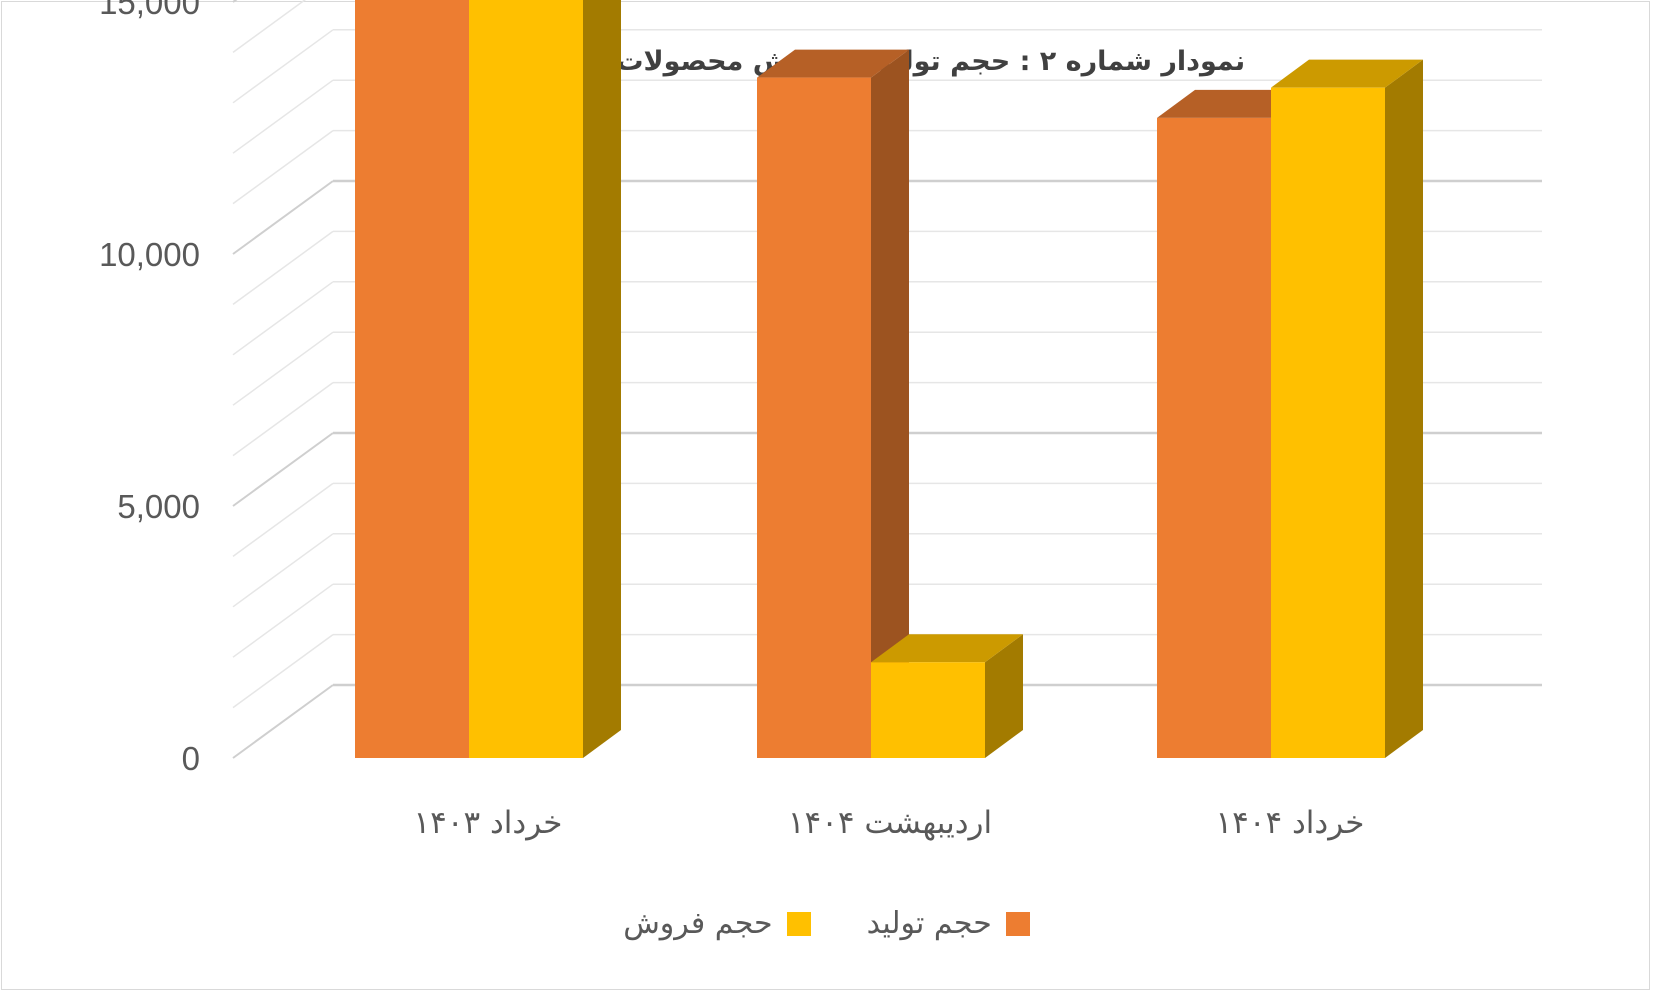 This screenshot has width=1653, height=993. I want to click on x-category-label: خرداد ۱۴۰۴, so click(1290, 823).